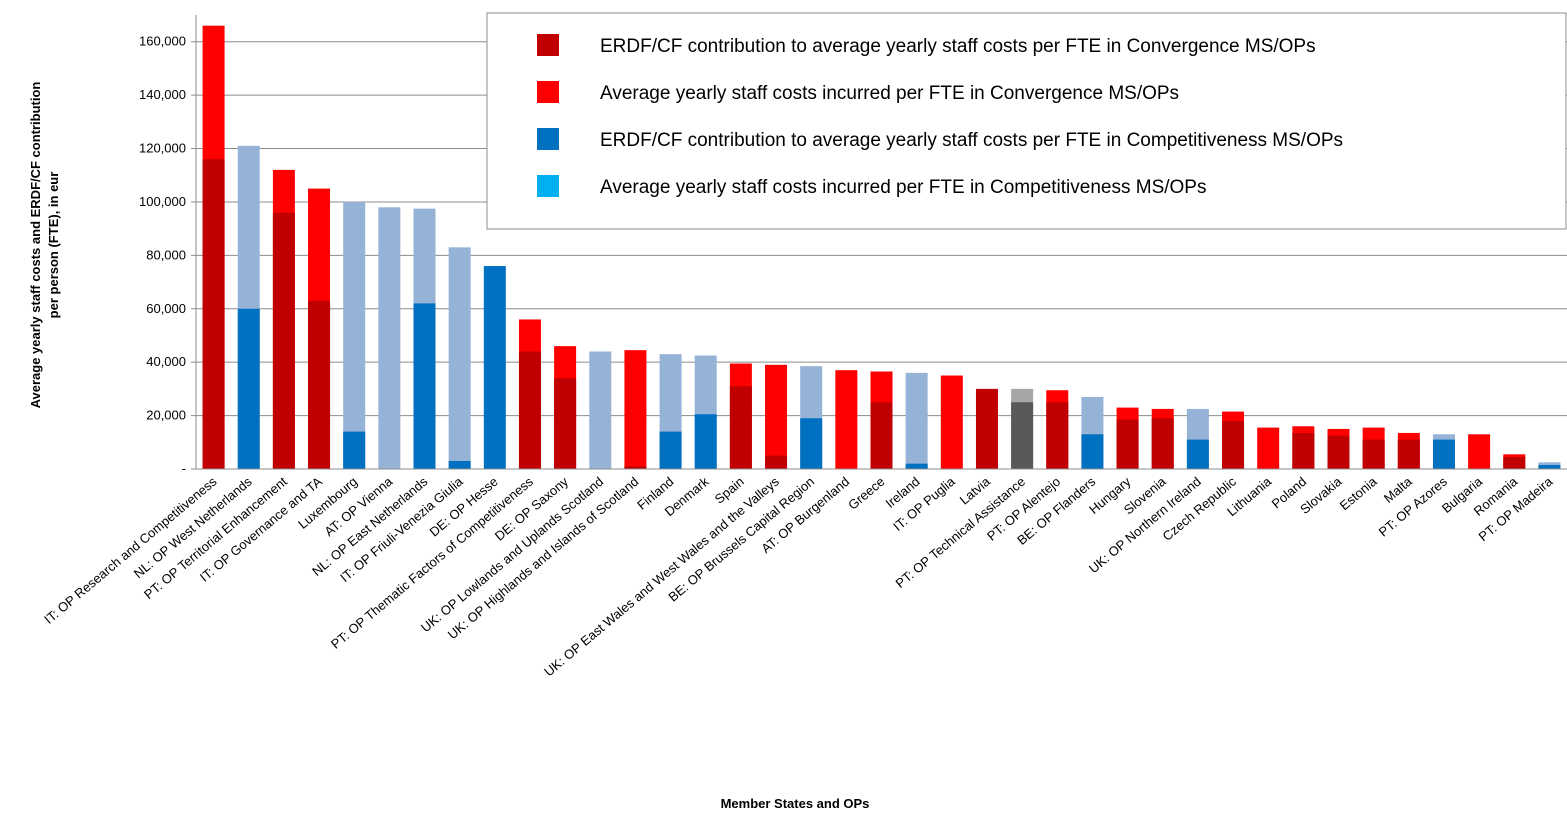  Describe the element at coordinates (795, 803) in the screenshot. I see `x-axis-title: Member States and OPs` at that location.